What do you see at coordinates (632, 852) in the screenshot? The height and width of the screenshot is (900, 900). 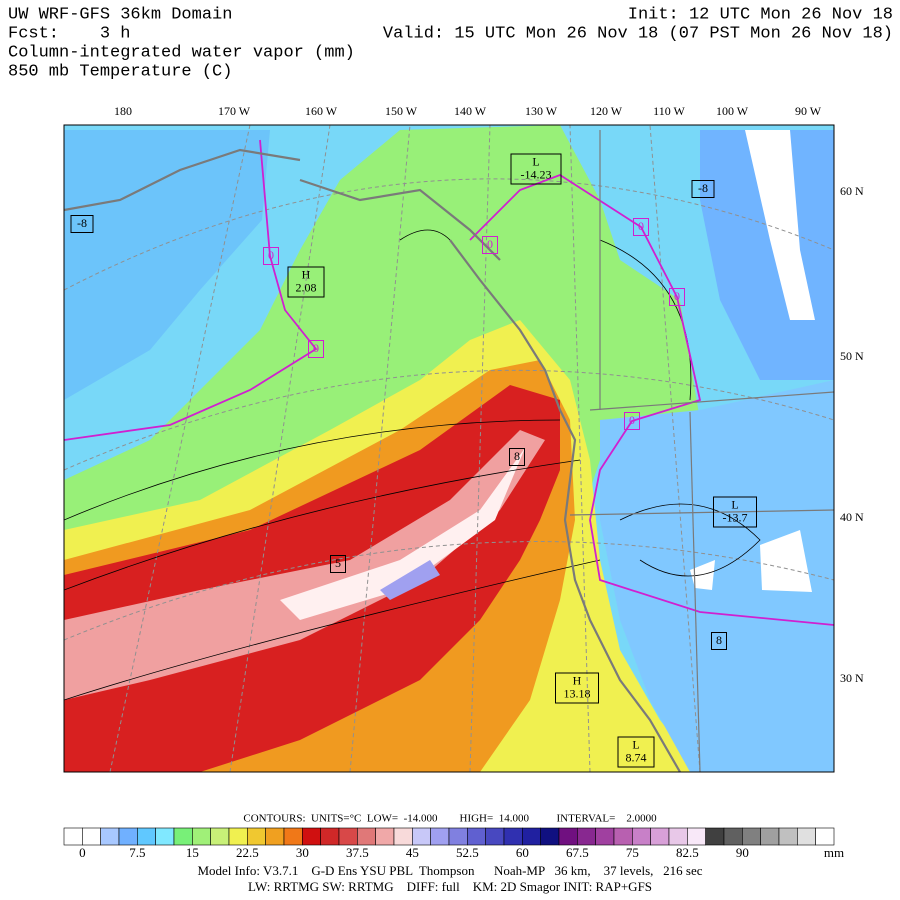 I see `colorbar-label: 75` at bounding box center [632, 852].